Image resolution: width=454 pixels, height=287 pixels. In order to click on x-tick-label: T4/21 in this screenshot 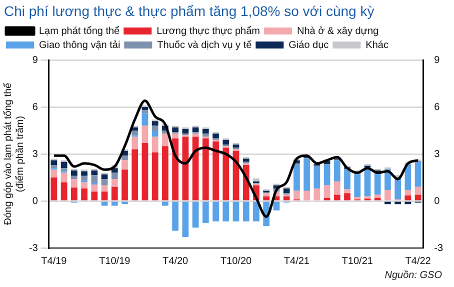, I will do `click(297, 261)`.